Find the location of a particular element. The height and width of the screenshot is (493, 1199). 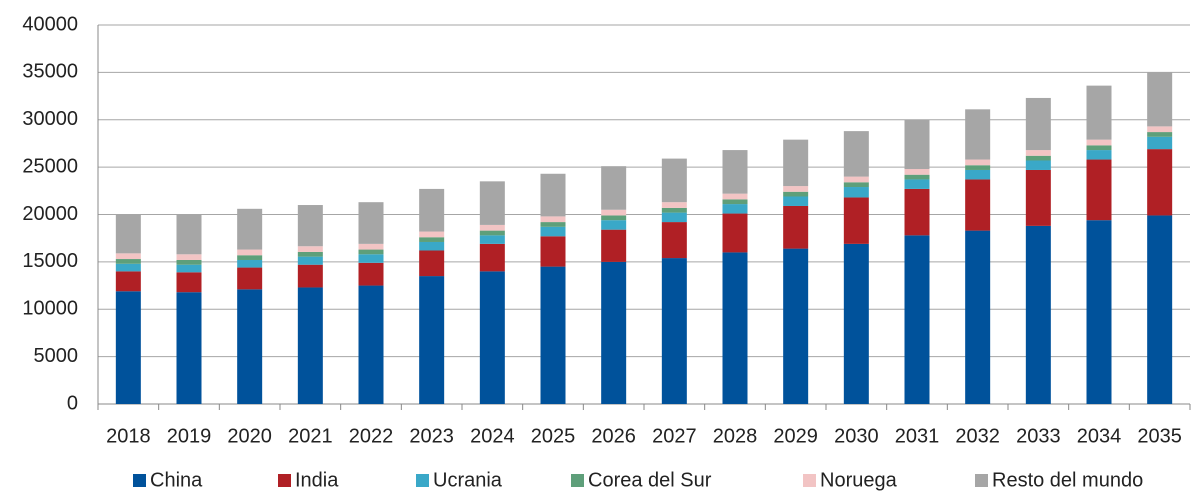

y-tick-label: 15000 is located at coordinates (50, 261).